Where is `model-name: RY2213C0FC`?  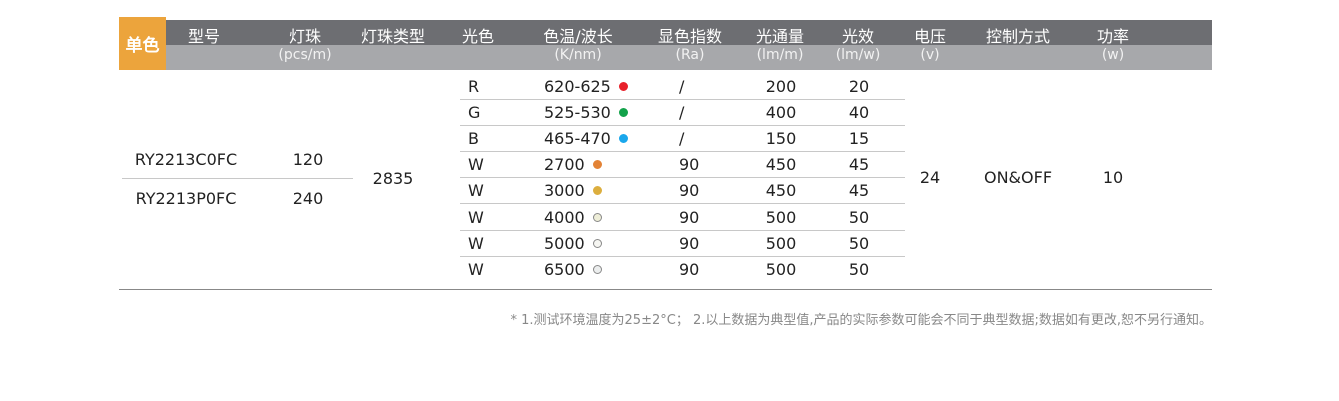
model-name: RY2213C0FC is located at coordinates (186, 159).